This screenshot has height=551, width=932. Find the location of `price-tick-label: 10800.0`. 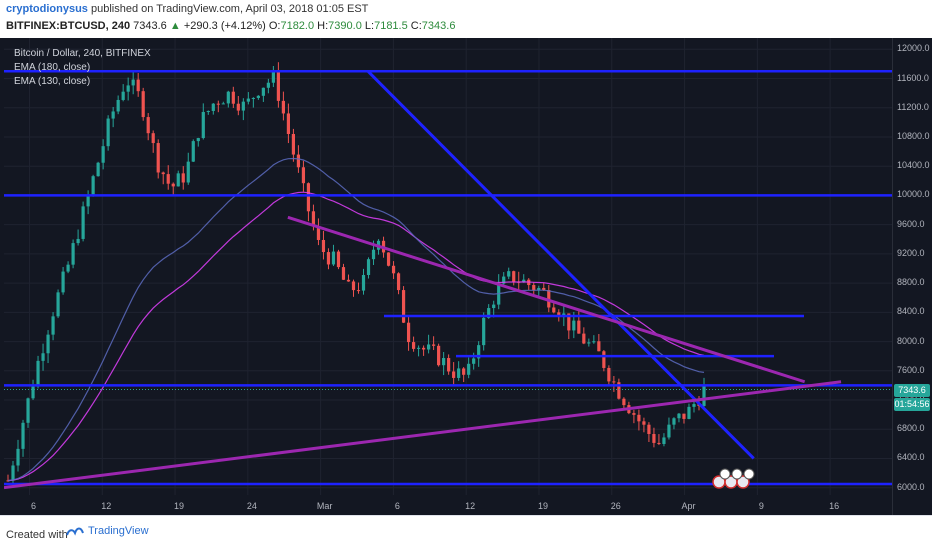

price-tick-label: 10800.0 is located at coordinates (913, 135).